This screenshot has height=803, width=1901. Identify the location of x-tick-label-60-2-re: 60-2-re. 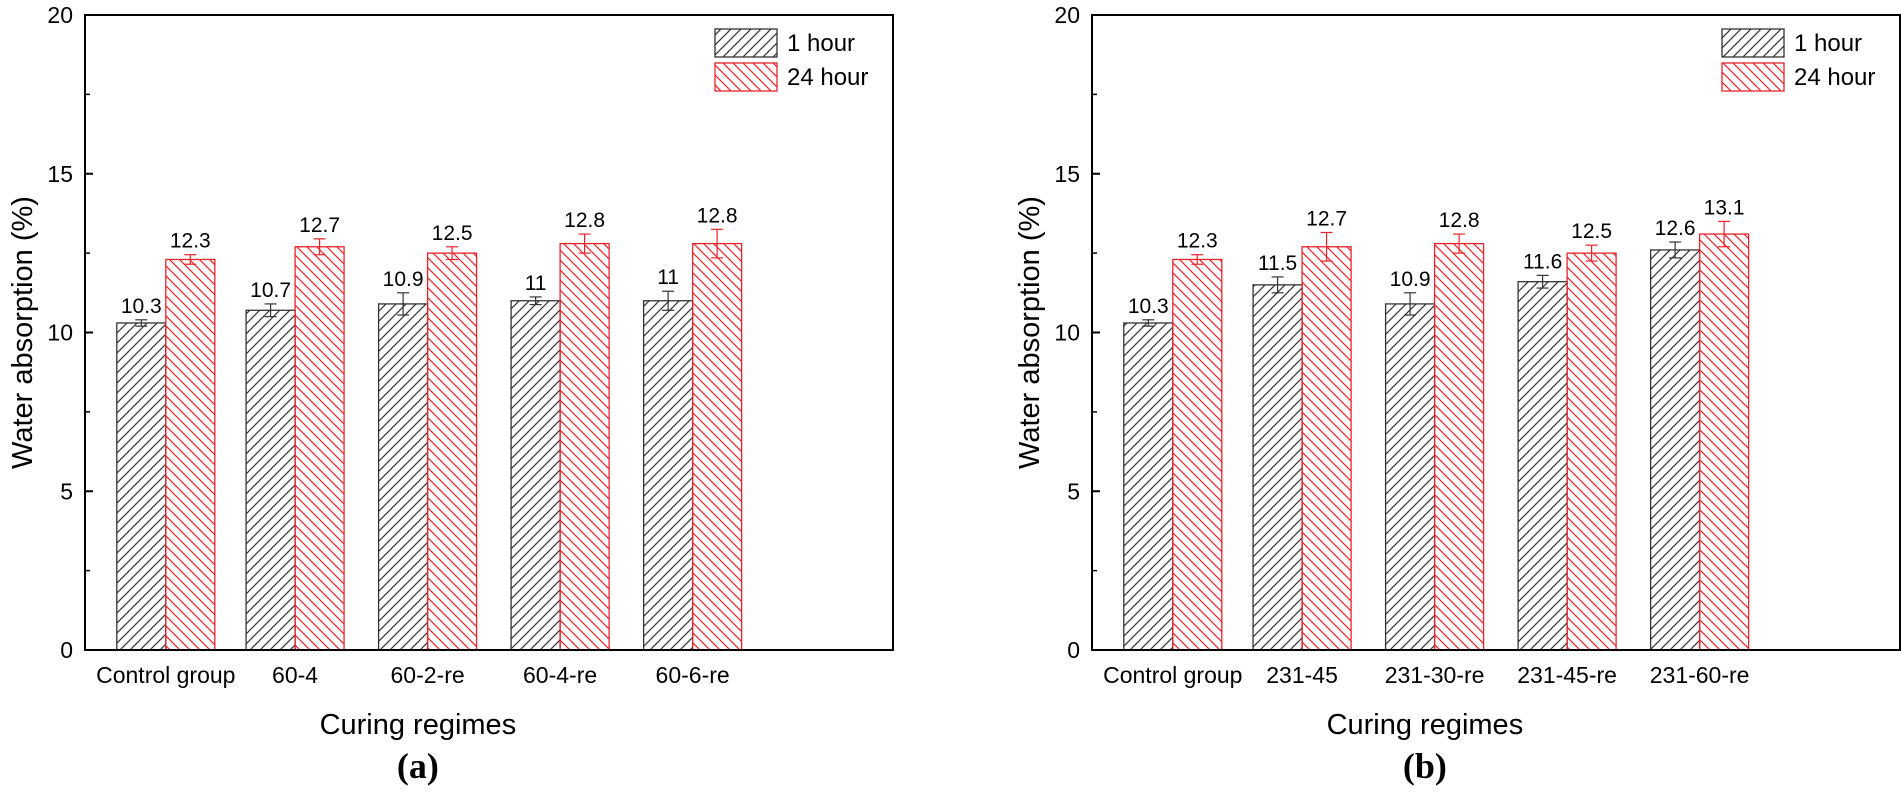
(428, 675).